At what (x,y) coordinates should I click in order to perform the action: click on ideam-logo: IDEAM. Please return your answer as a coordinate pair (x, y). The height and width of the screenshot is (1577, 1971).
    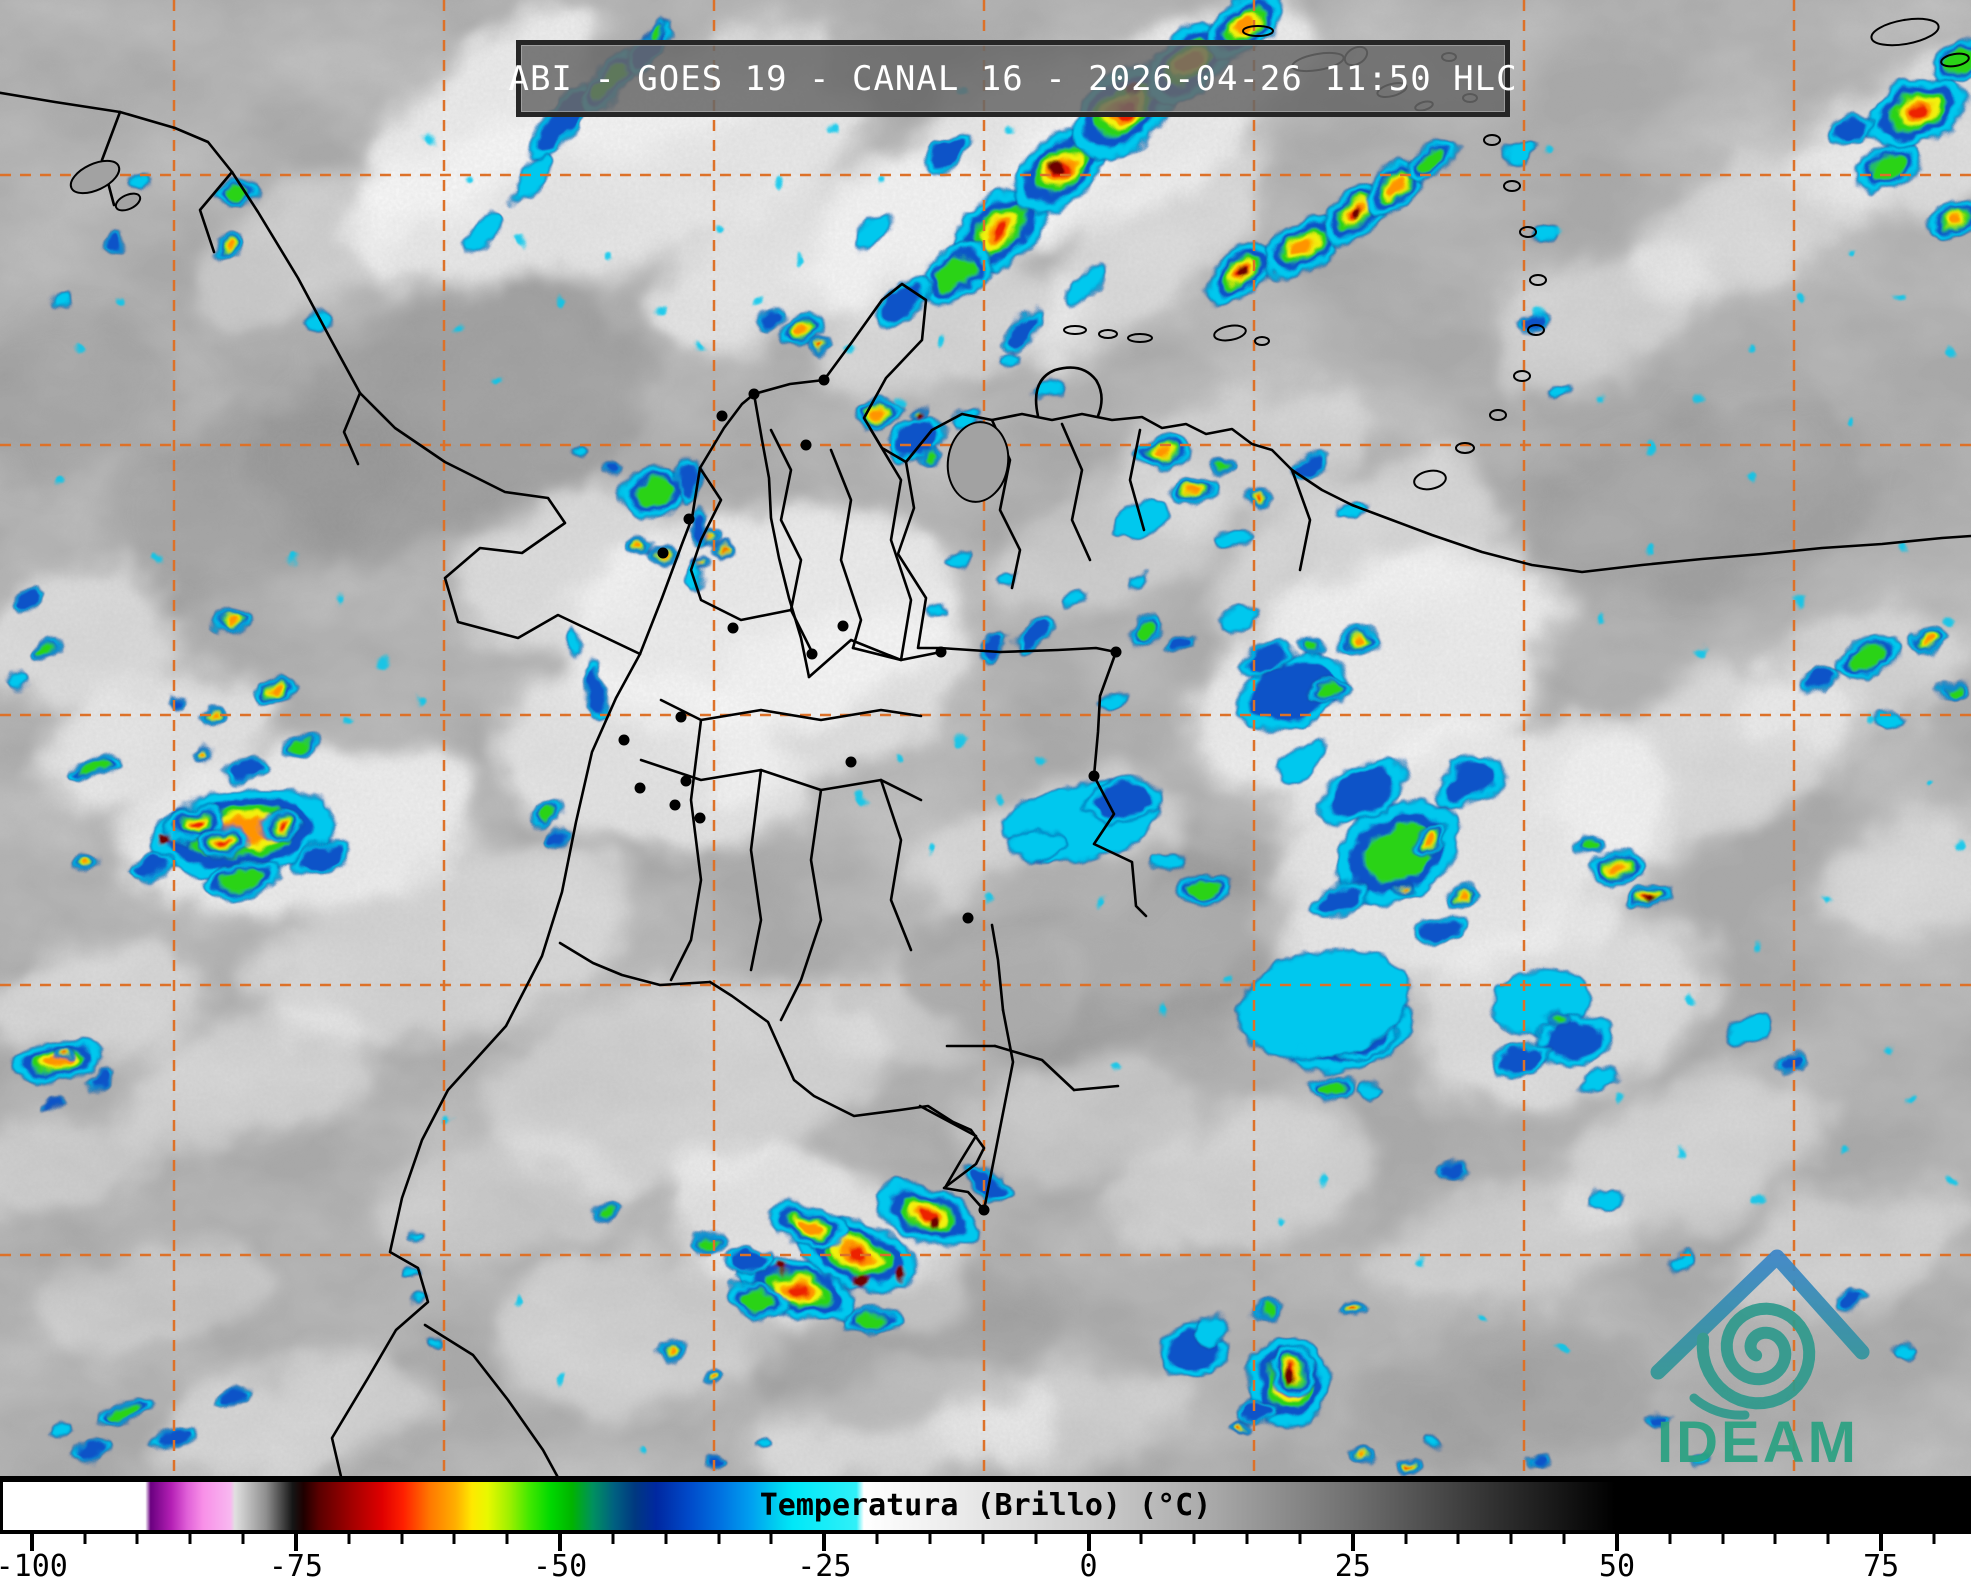
    Looking at the image, I should click on (1760, 1362).